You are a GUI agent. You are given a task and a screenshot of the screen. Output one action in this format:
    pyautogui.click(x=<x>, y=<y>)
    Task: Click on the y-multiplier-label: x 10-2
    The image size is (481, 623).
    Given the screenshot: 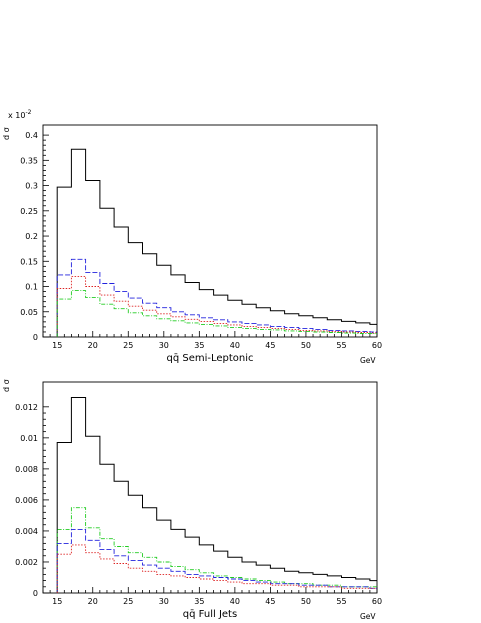 What is the action you would take?
    pyautogui.click(x=20, y=114)
    